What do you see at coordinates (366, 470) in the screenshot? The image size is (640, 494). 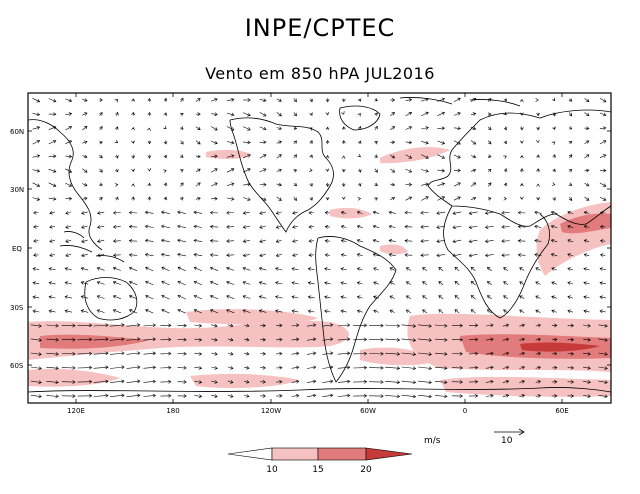 I see `legend-label-20: 20` at bounding box center [366, 470].